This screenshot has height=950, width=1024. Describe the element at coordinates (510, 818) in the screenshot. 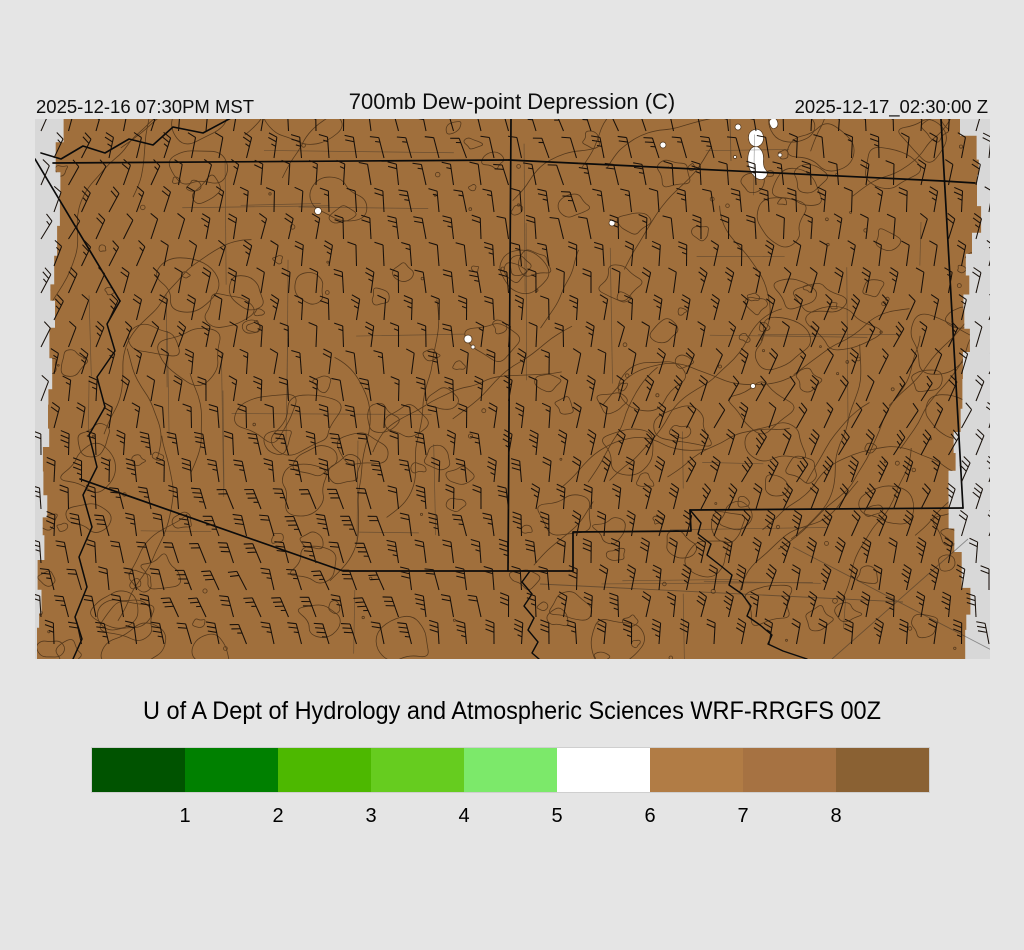

I see `colorbar-tick-labels: 1 2 3 4 5 6 7 8` at that location.